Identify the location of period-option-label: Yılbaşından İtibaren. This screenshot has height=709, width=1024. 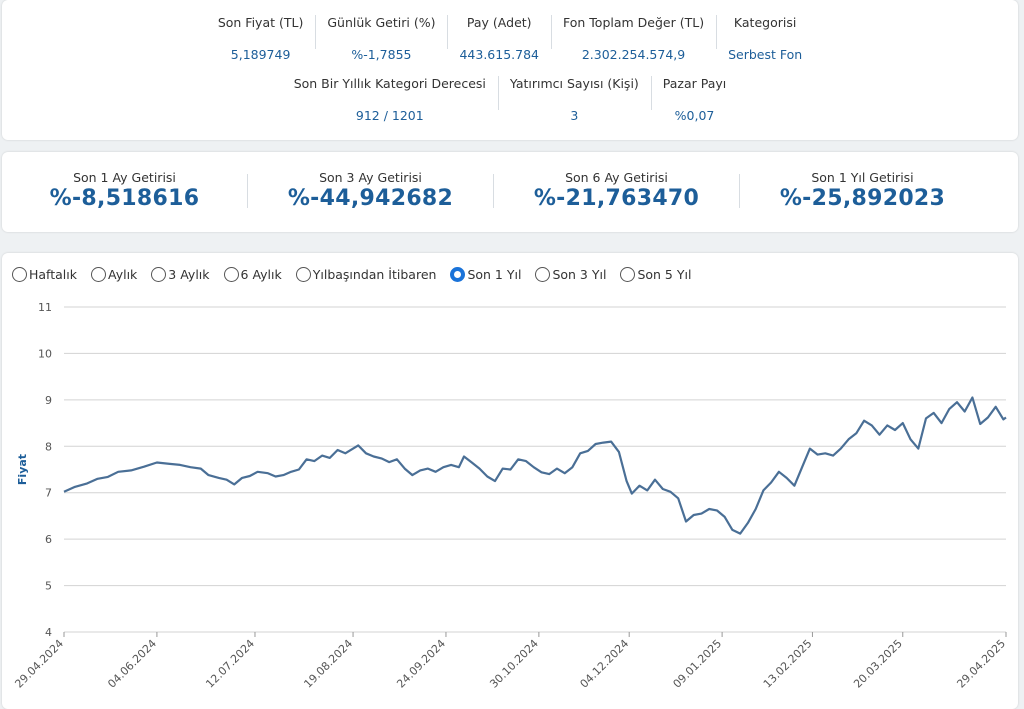
(374, 274).